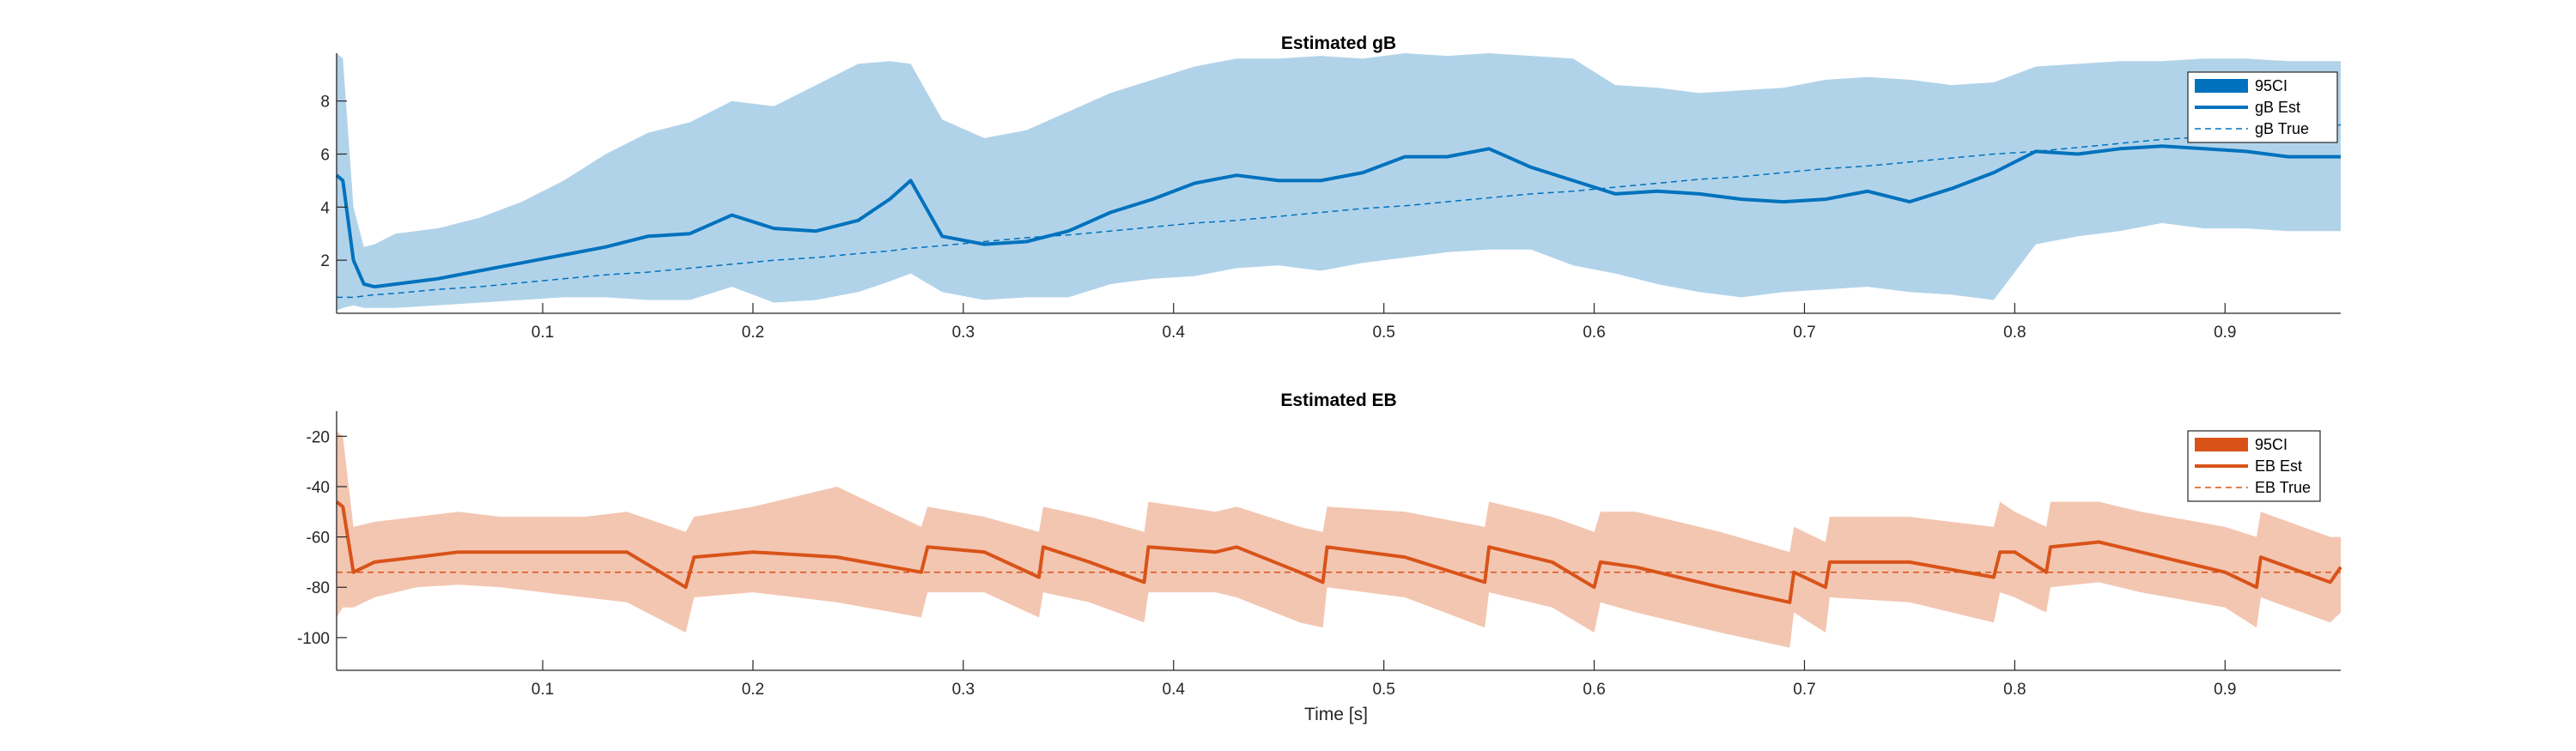  I want to click on legend-label: EB Est, so click(2279, 466).